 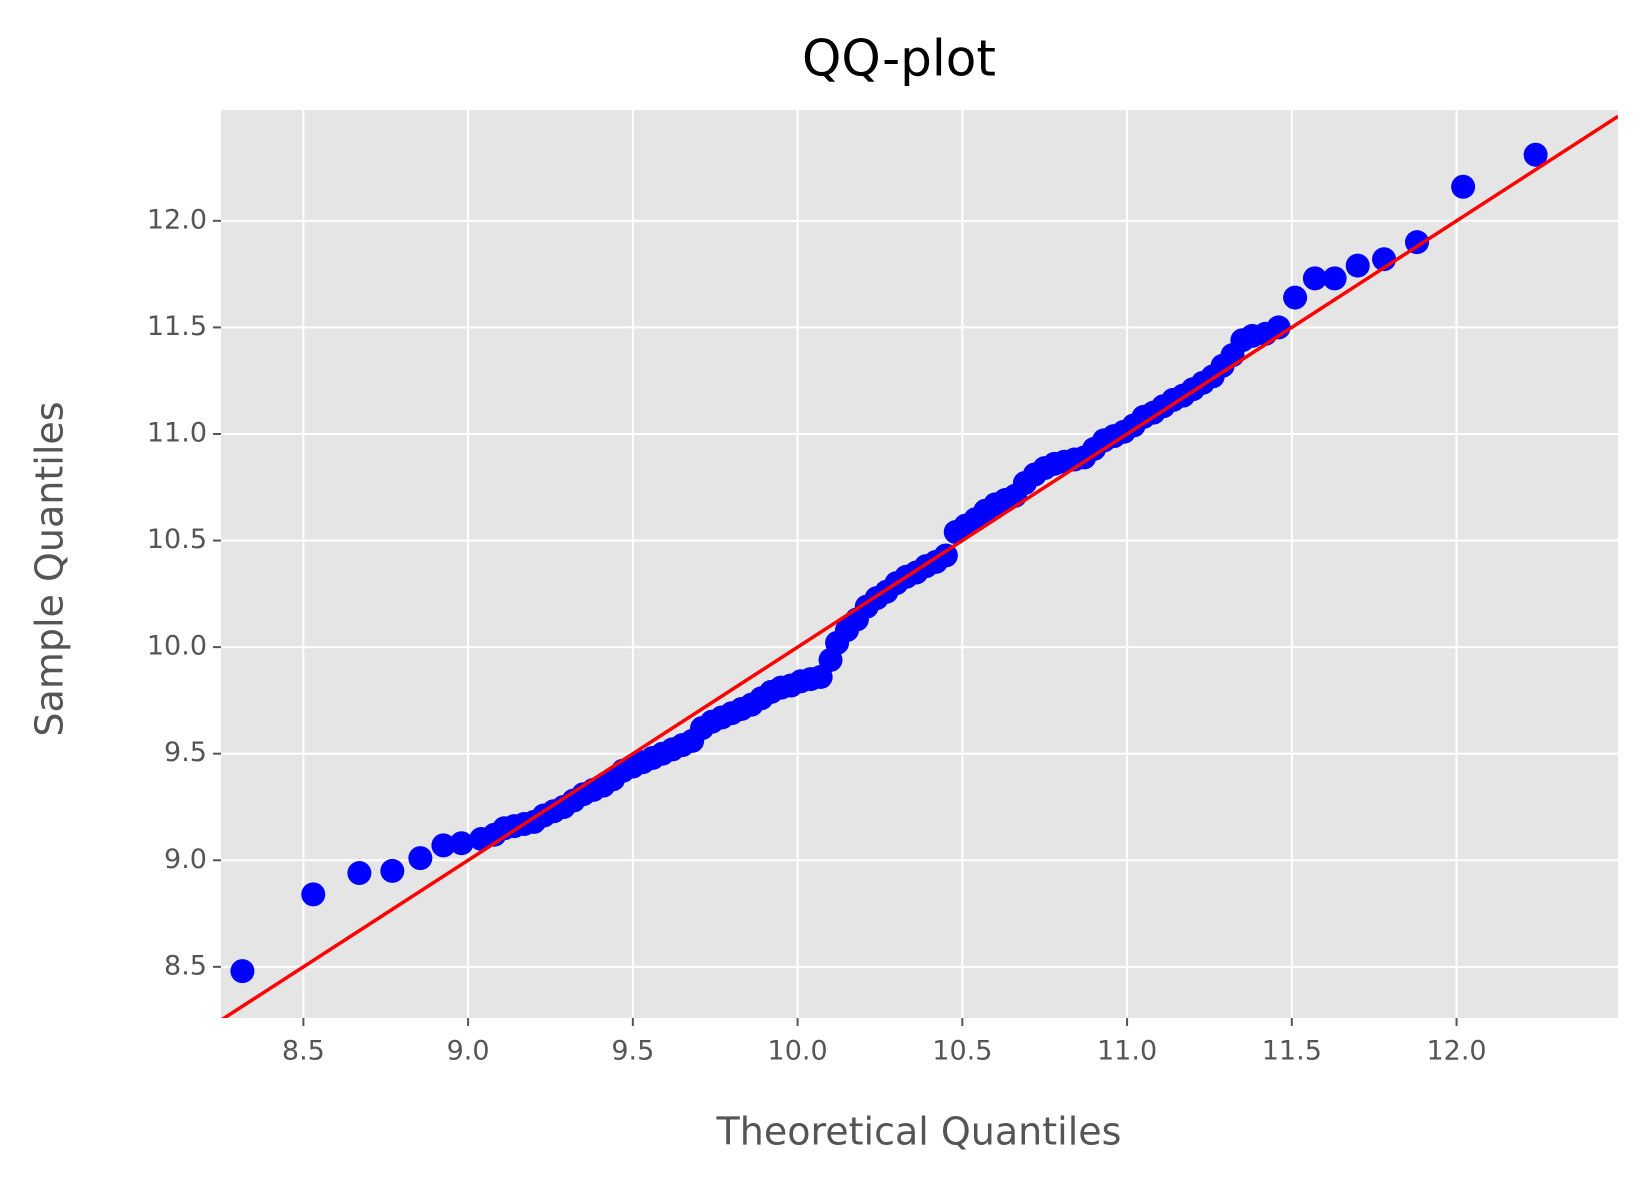 What do you see at coordinates (303, 1051) in the screenshot?
I see `x-tick-label: 8.5` at bounding box center [303, 1051].